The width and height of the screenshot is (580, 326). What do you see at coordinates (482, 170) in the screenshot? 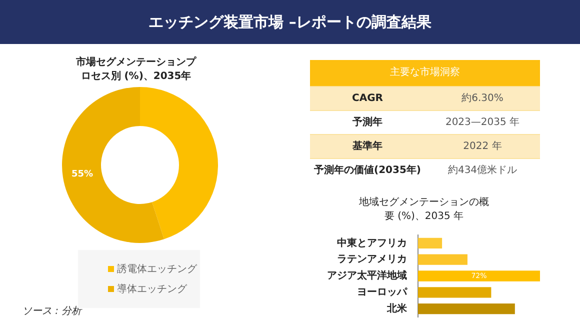
I see `text: 約434億米ドル` at bounding box center [482, 170].